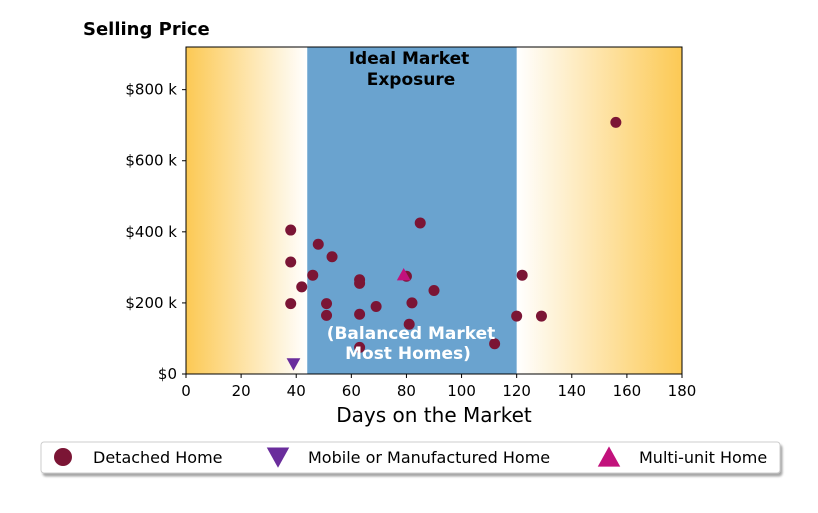 Image resolution: width=818 pixels, height=513 pixels. Describe the element at coordinates (167, 374) in the screenshot. I see `y-tick-label: $0` at that location.